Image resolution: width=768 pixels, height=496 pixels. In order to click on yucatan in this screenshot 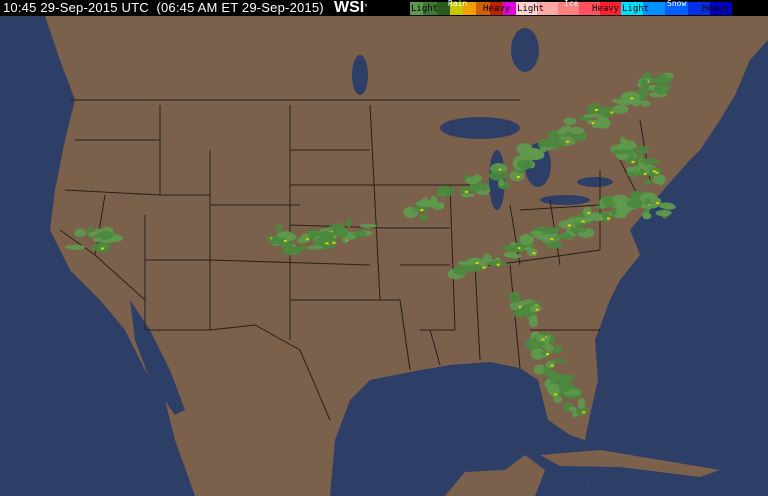, I will do `click(522, 475)`.